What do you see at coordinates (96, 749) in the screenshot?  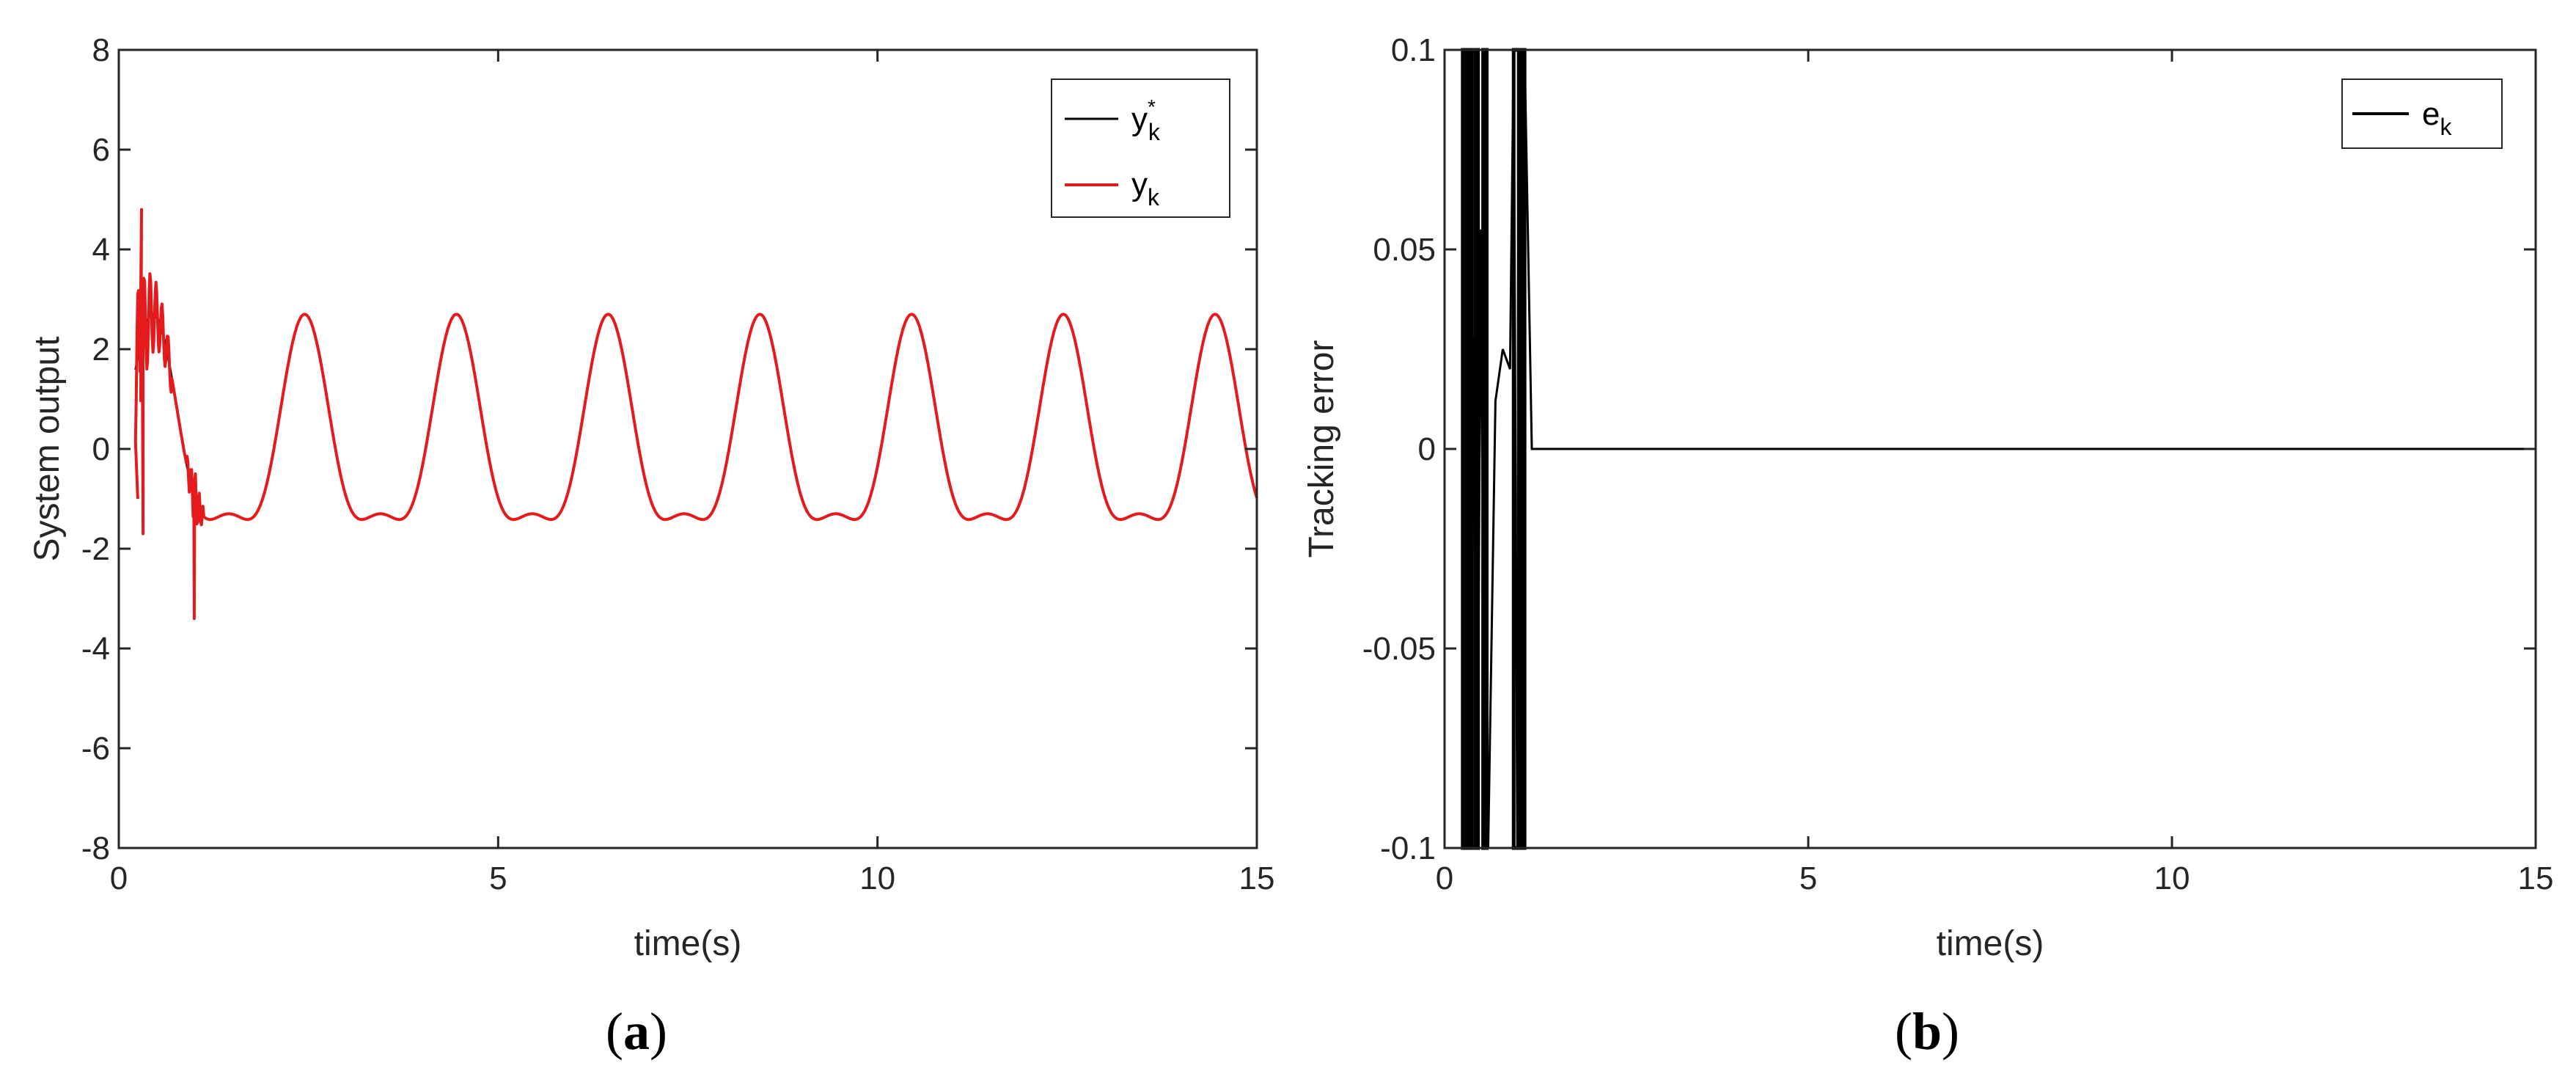 I see `ytick-label-a-7: -6` at bounding box center [96, 749].